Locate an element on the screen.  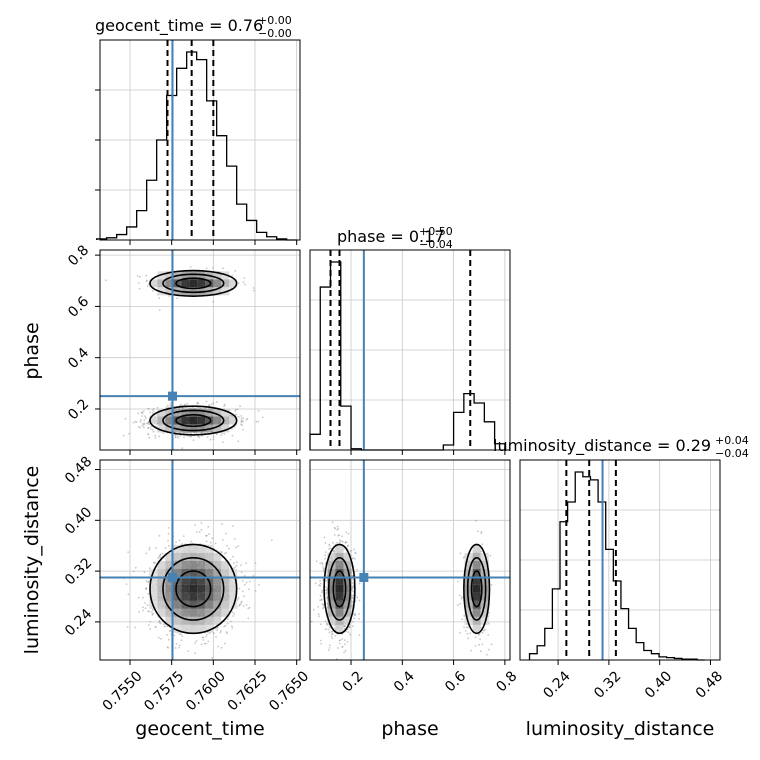
y-axis-label-luminosity-distance: luminosity_distance is located at coordinates (32, 560).